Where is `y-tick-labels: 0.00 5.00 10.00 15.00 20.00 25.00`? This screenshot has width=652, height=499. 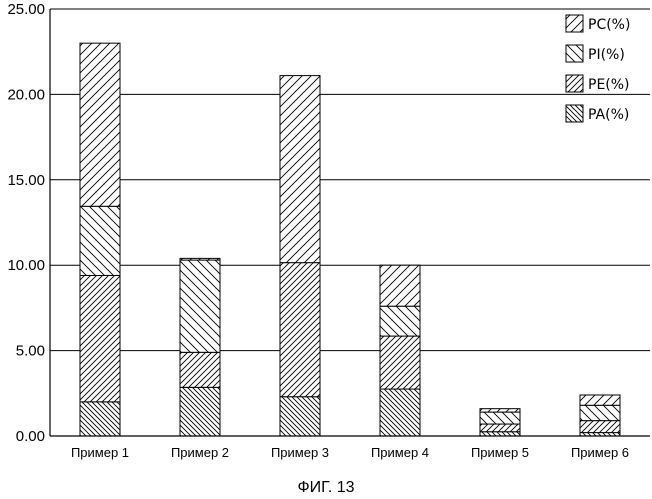
y-tick-labels: 0.00 5.00 10.00 15.00 20.00 25.00 is located at coordinates (26, 223).